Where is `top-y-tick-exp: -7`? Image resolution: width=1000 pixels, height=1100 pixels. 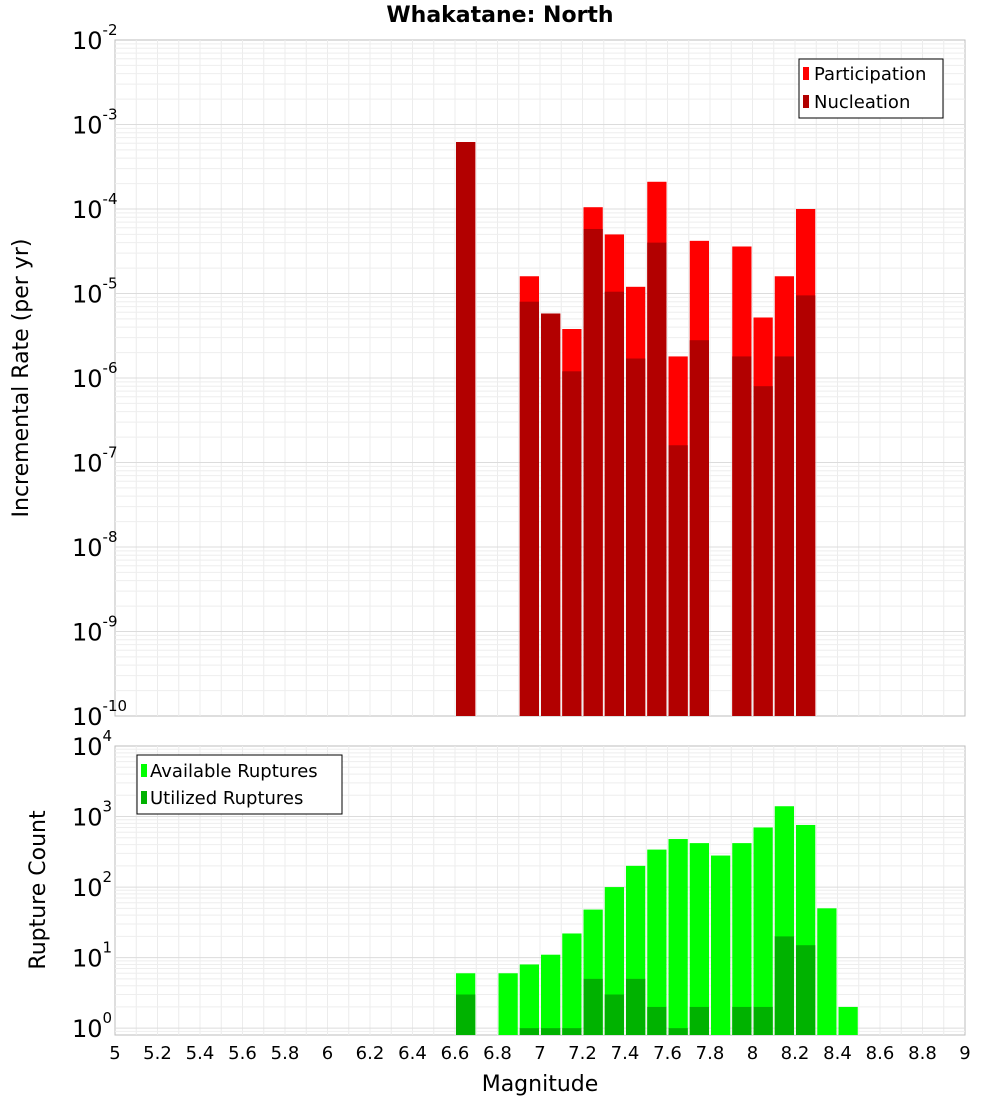
top-y-tick-exp: -7 is located at coordinates (110, 453).